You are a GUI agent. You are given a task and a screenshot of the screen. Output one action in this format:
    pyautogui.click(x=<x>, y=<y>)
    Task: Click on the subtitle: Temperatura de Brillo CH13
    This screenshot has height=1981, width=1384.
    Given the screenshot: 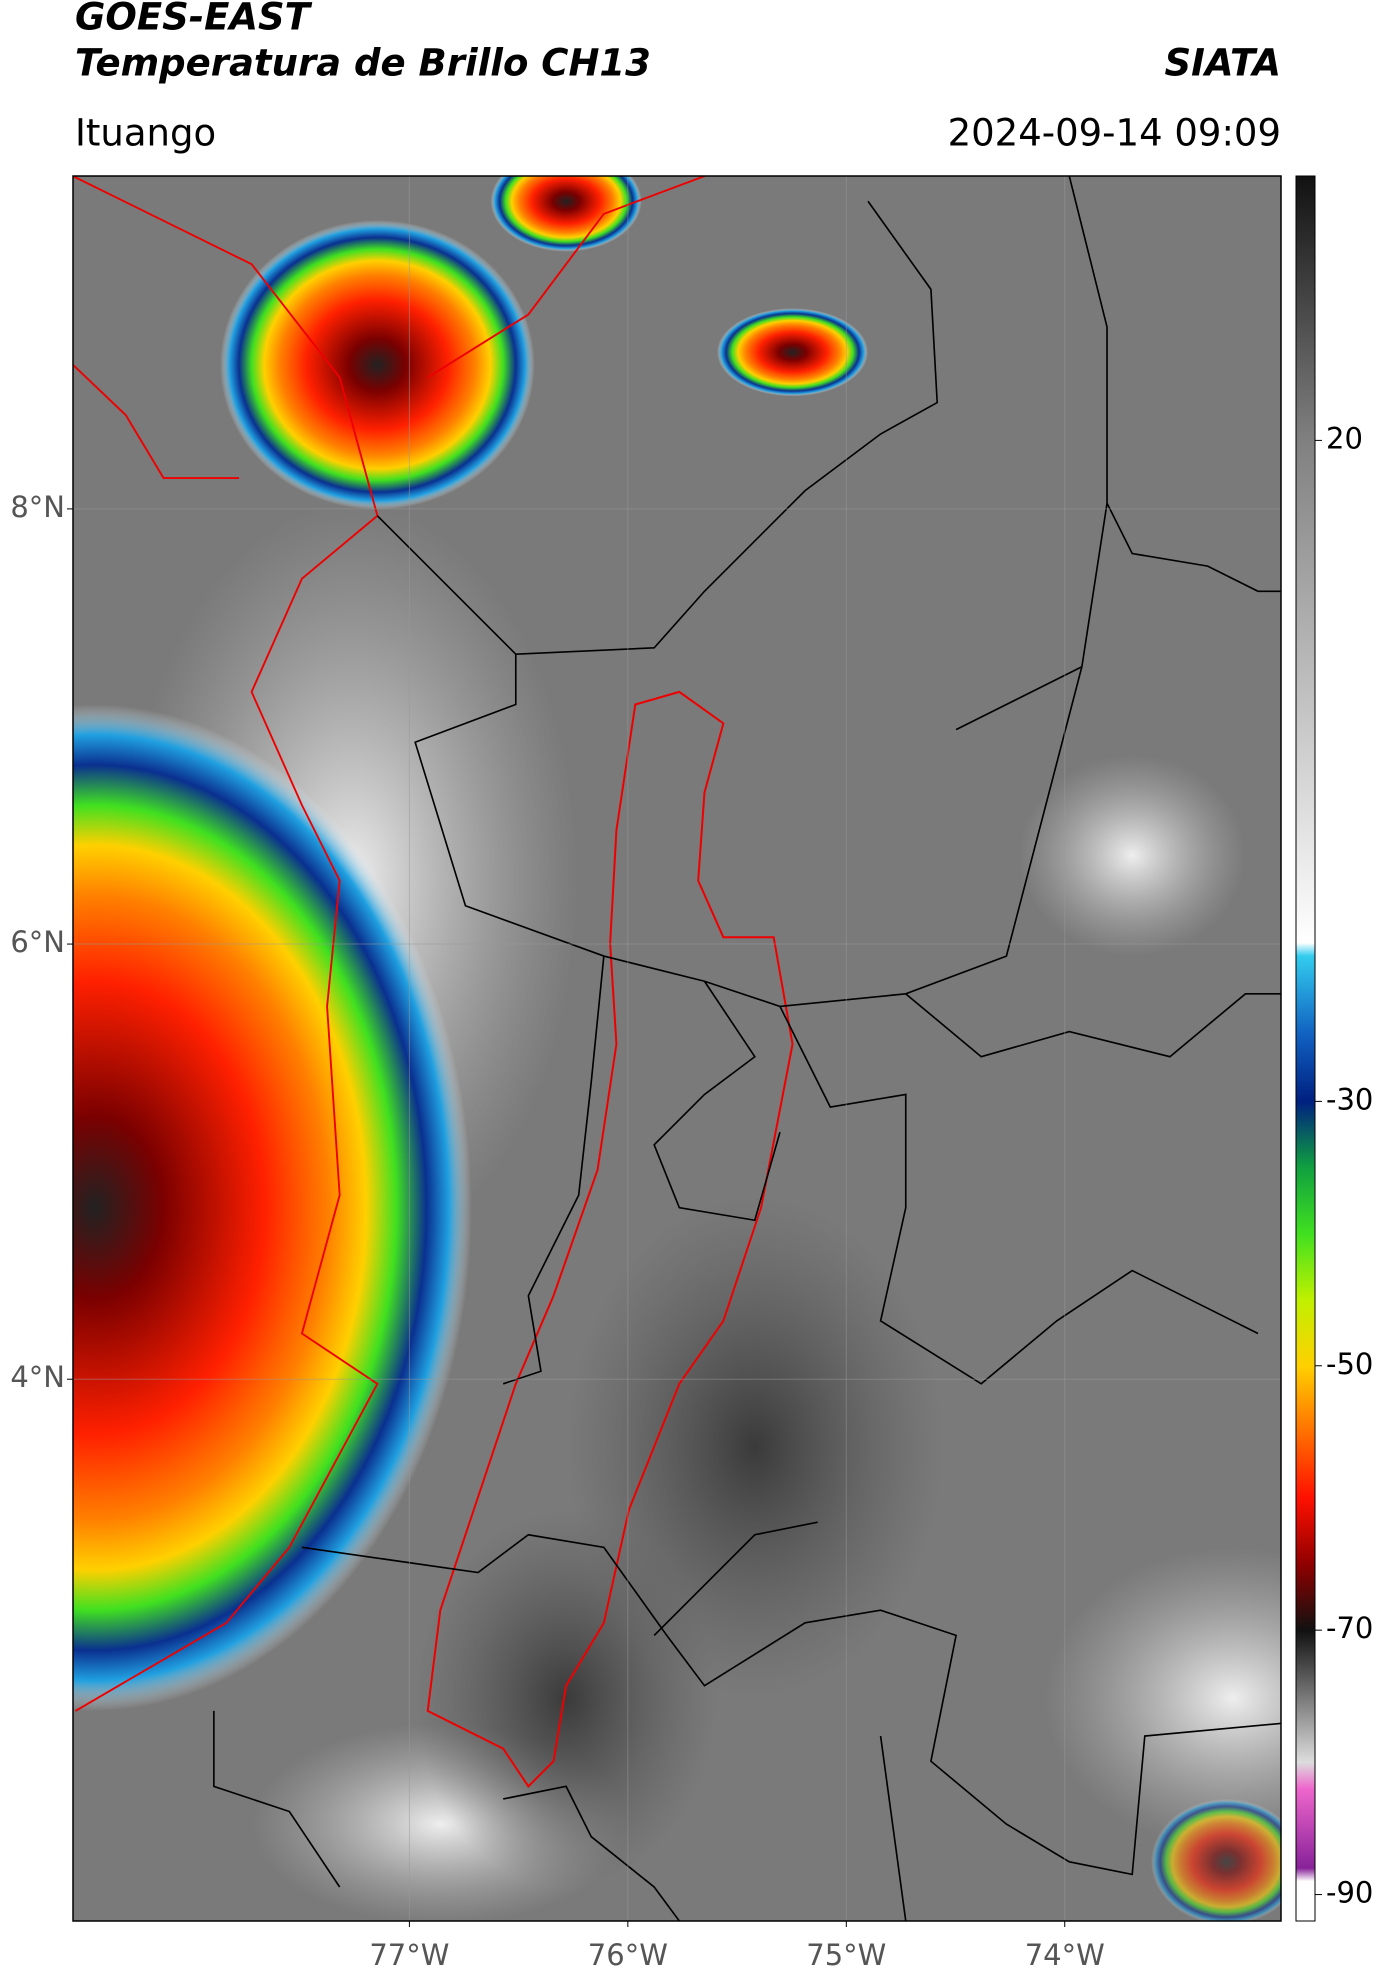 What is the action you would take?
    pyautogui.click(x=363, y=63)
    